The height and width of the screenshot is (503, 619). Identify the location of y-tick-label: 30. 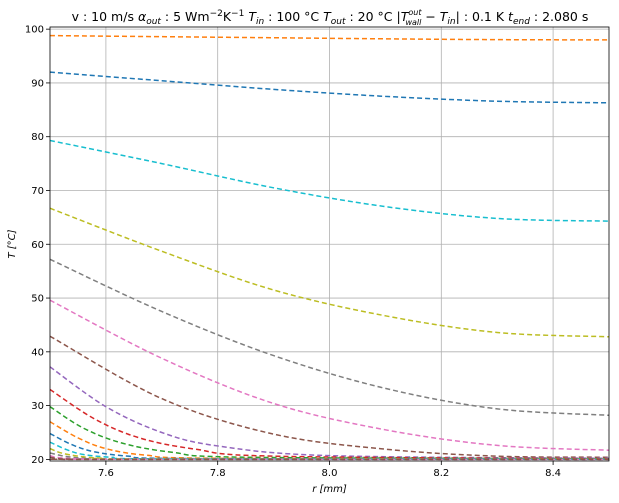
(37, 406).